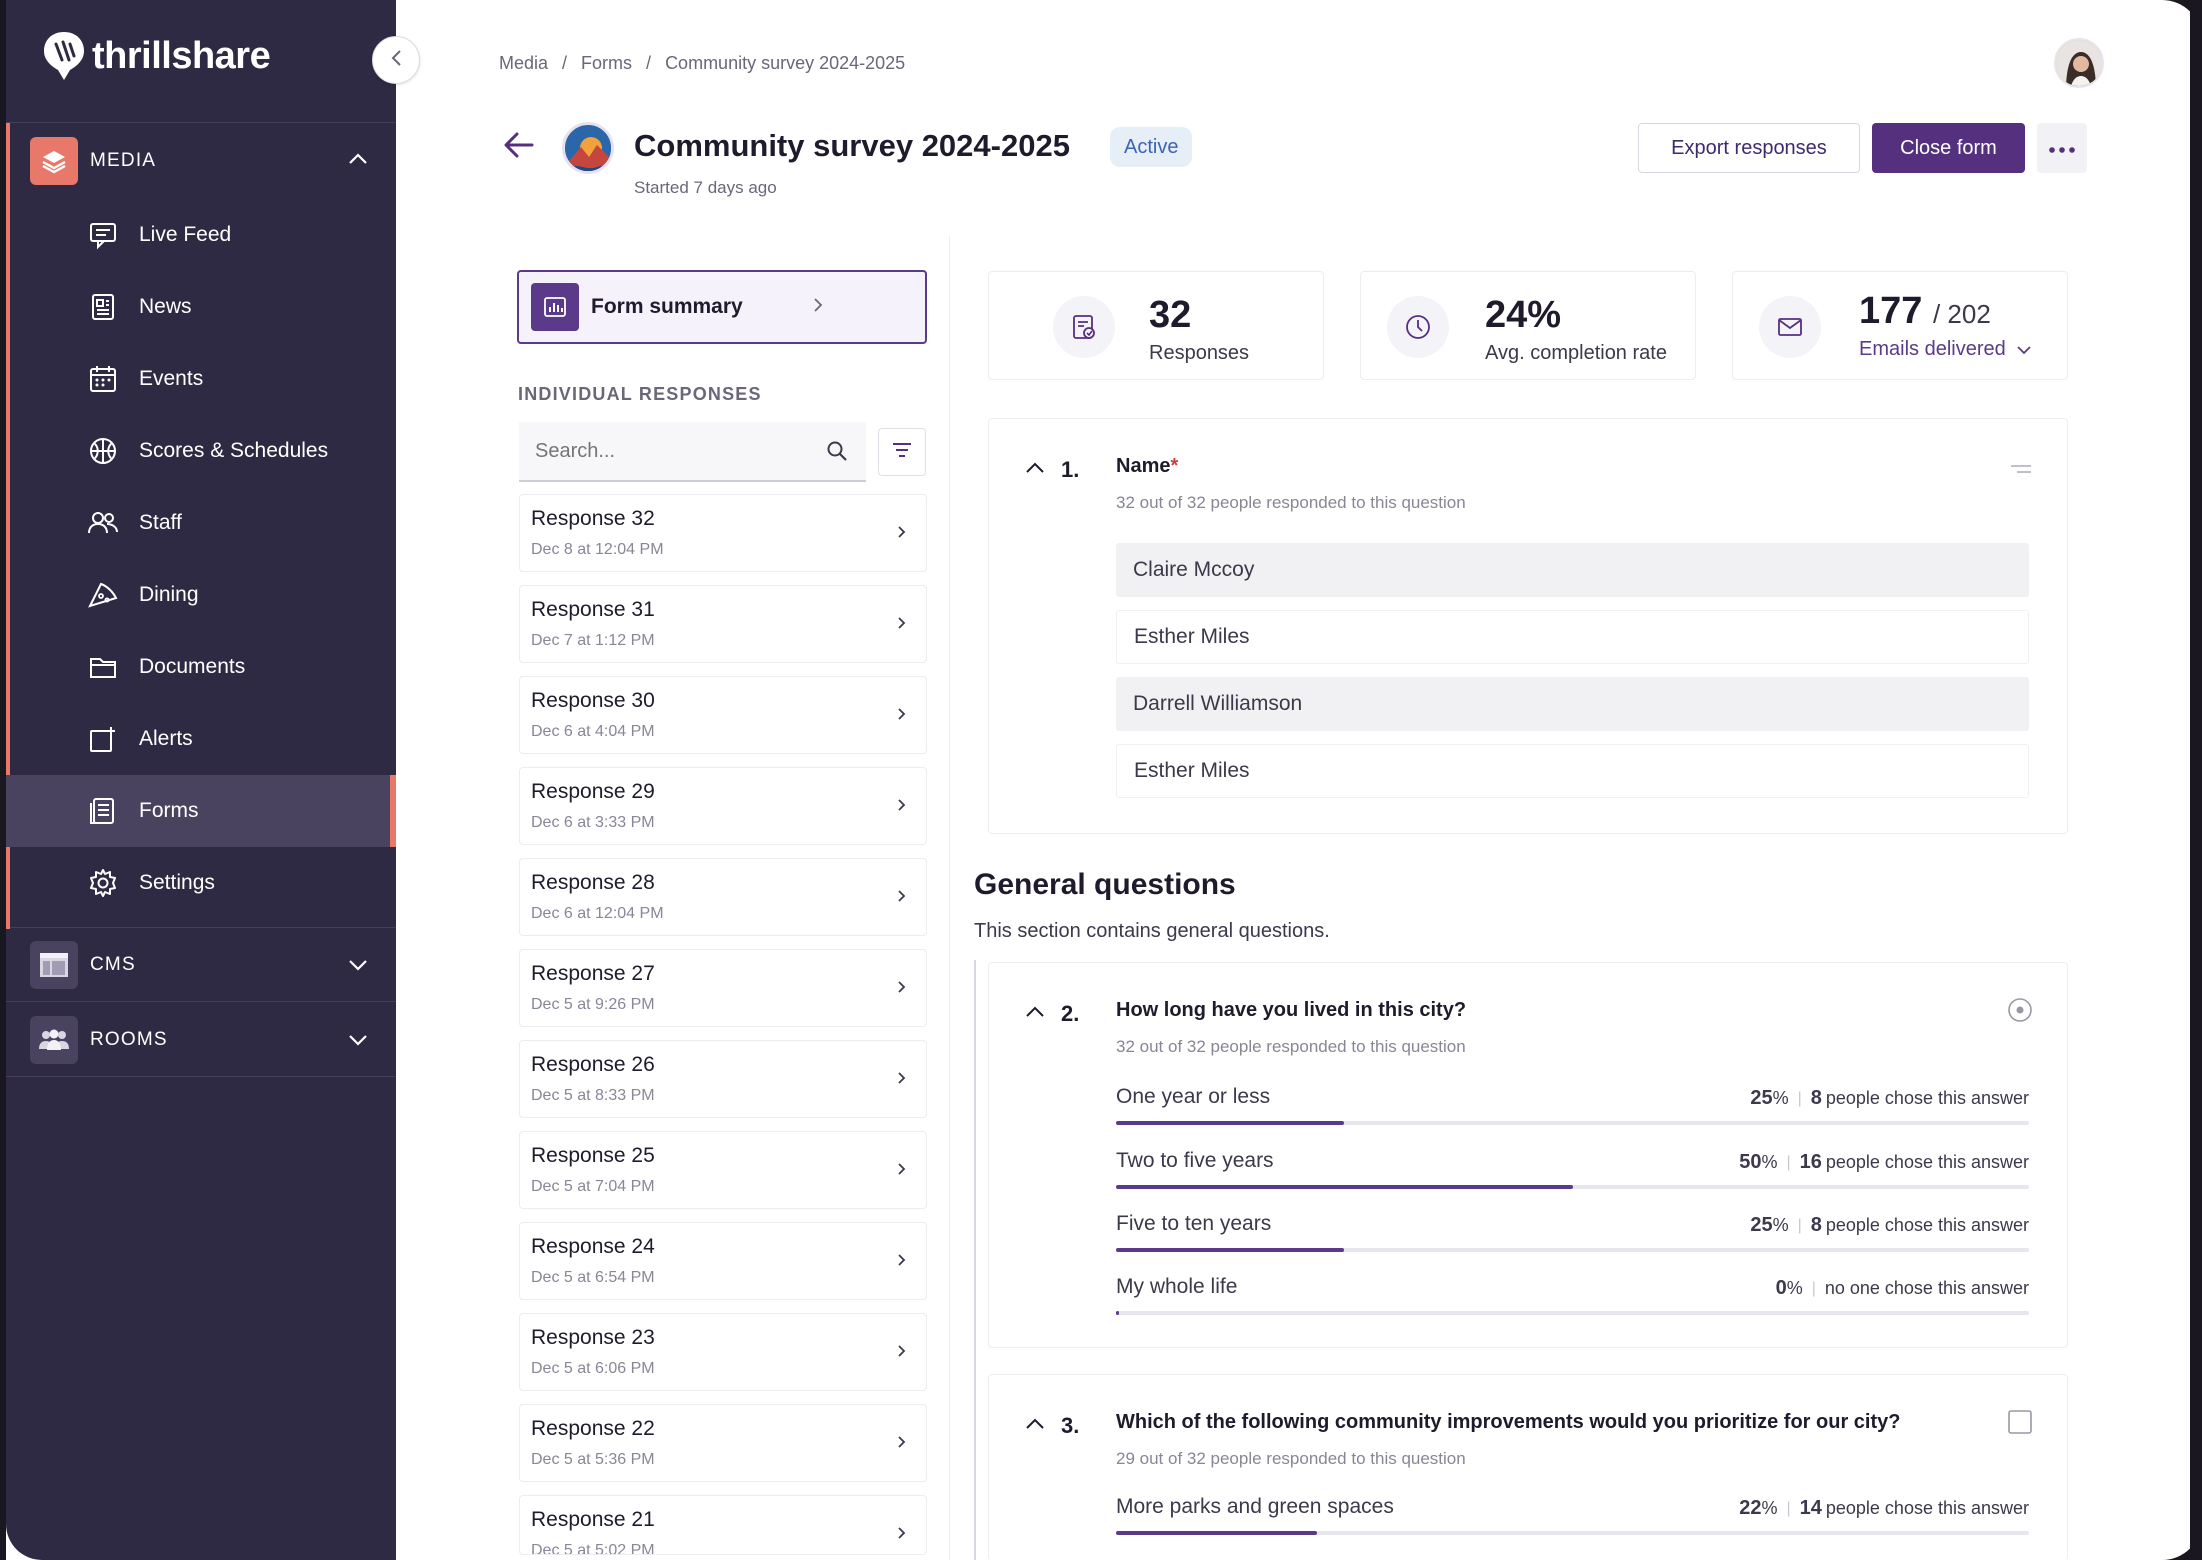  Describe the element at coordinates (2021, 470) in the screenshot. I see `short-text-icon` at that location.